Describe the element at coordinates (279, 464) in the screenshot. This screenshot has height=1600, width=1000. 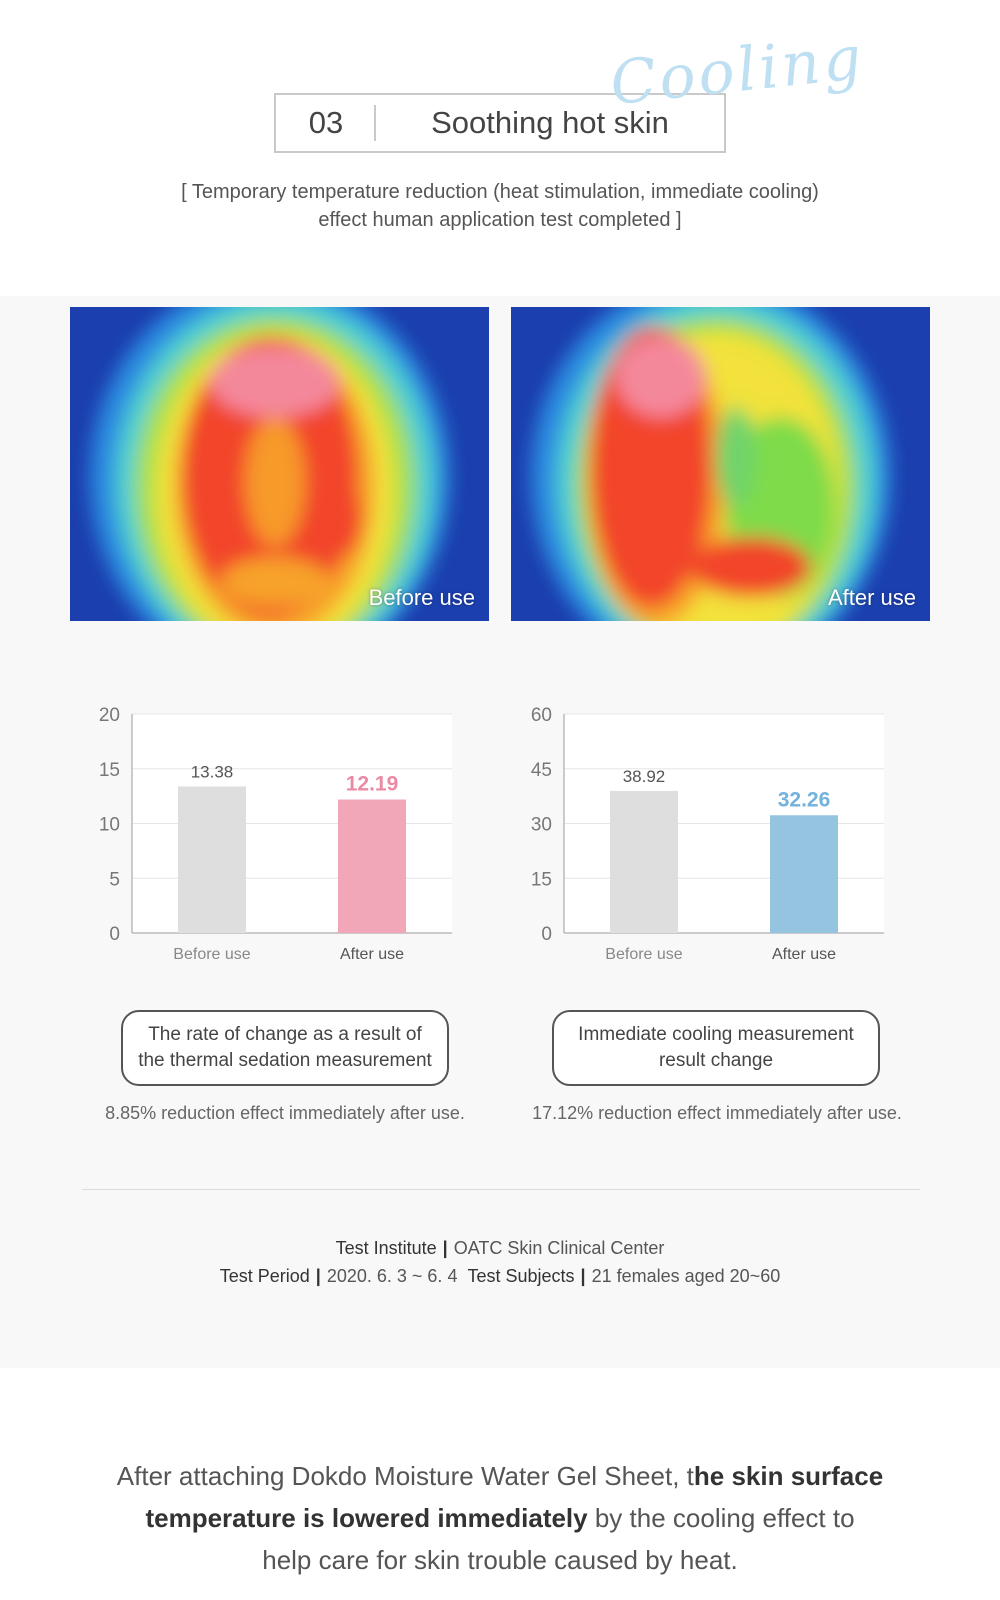
I see `thermal-image-before: Before use` at that location.